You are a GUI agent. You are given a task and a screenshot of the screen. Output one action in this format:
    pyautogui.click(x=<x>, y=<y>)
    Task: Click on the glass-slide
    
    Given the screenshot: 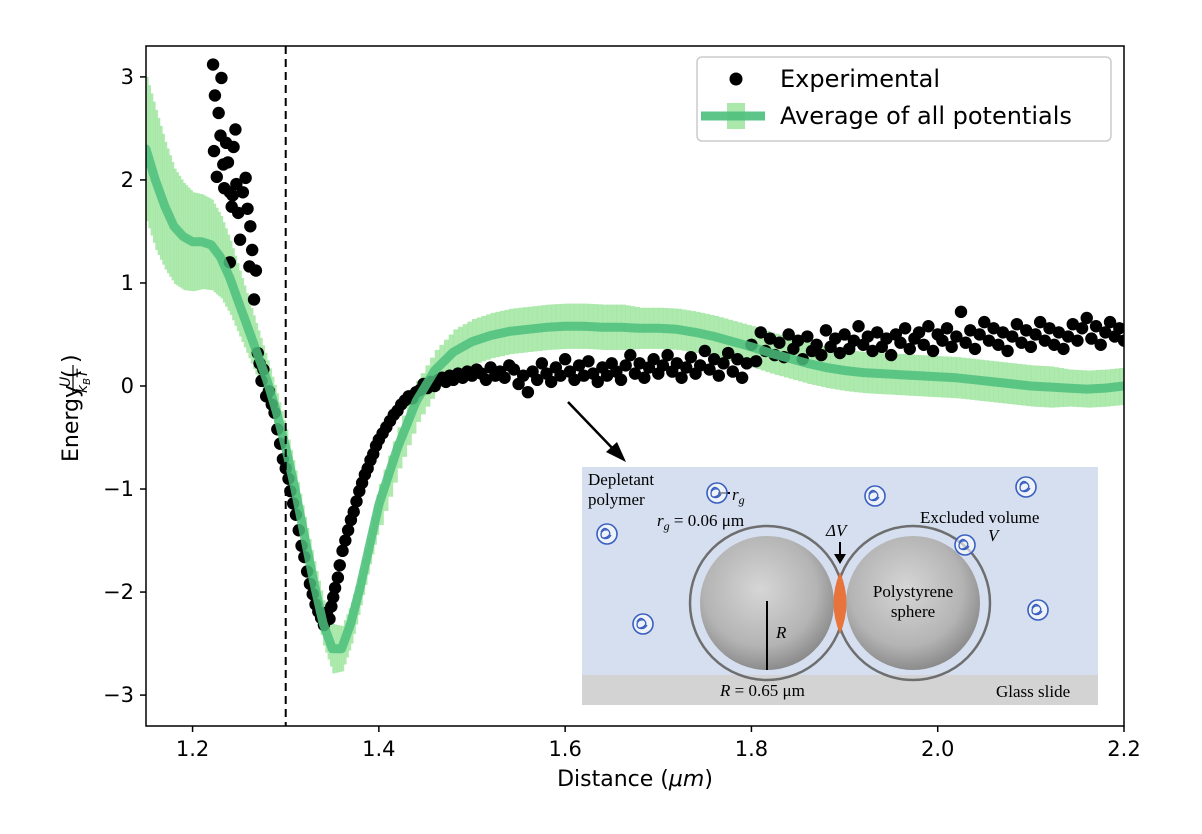 What is the action you would take?
    pyautogui.click(x=840, y=690)
    